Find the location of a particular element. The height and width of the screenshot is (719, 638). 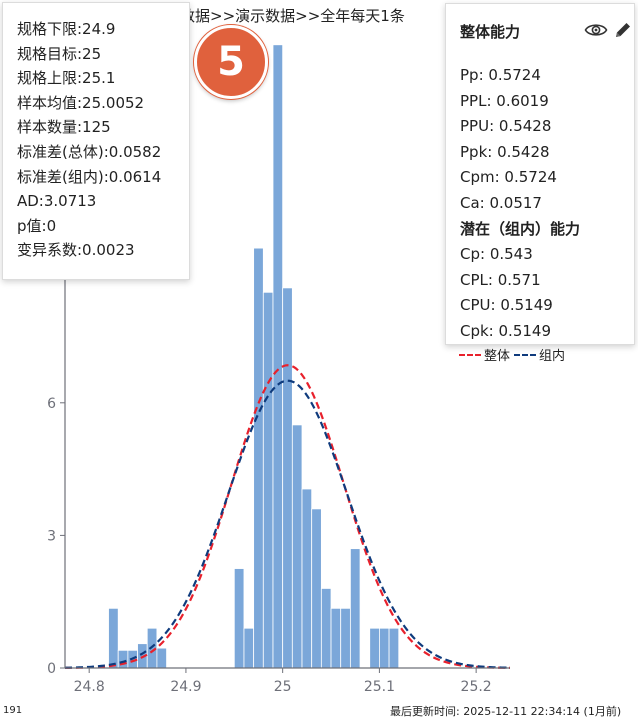

step-badge: 5 is located at coordinates (231, 62).